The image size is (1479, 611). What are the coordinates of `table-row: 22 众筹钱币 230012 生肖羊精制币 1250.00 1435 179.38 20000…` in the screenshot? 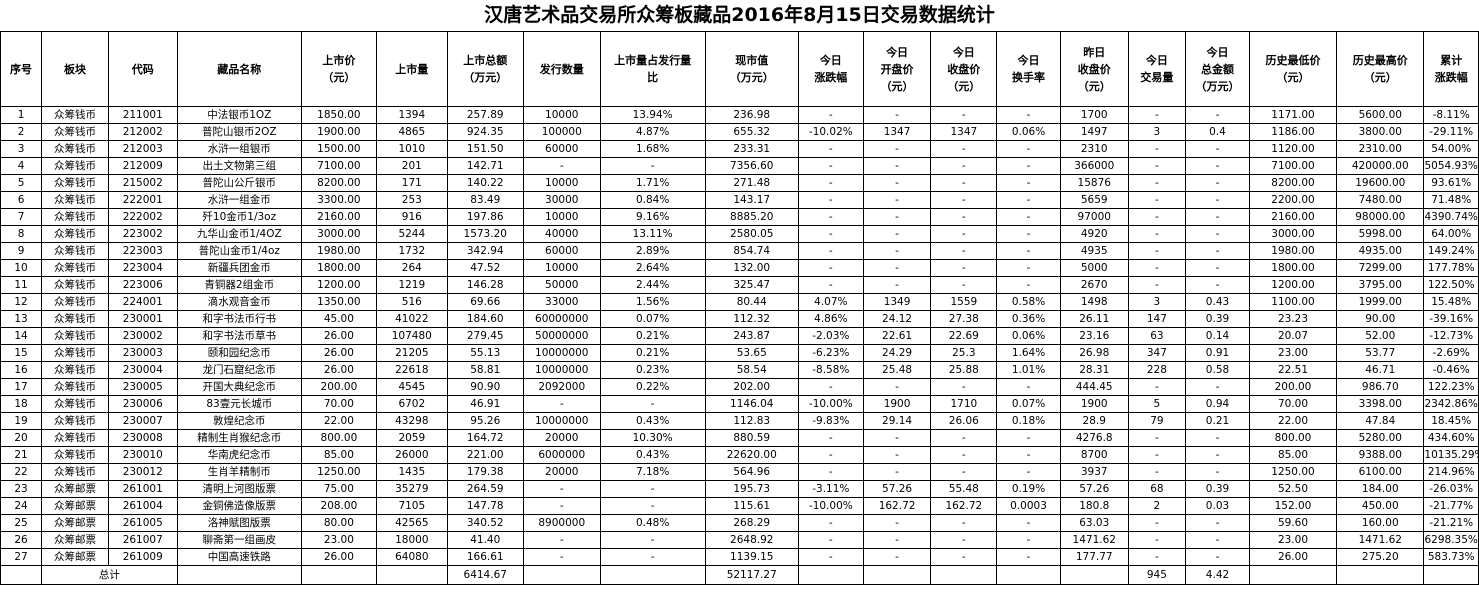 It's located at (739, 472).